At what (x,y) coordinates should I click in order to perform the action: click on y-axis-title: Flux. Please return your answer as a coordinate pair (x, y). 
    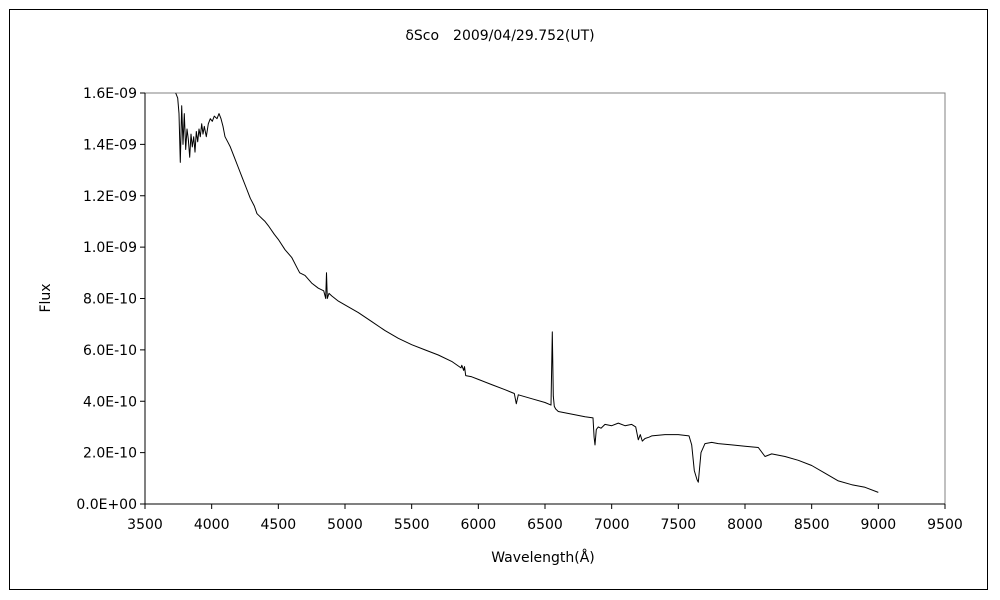
    Looking at the image, I should click on (46, 297).